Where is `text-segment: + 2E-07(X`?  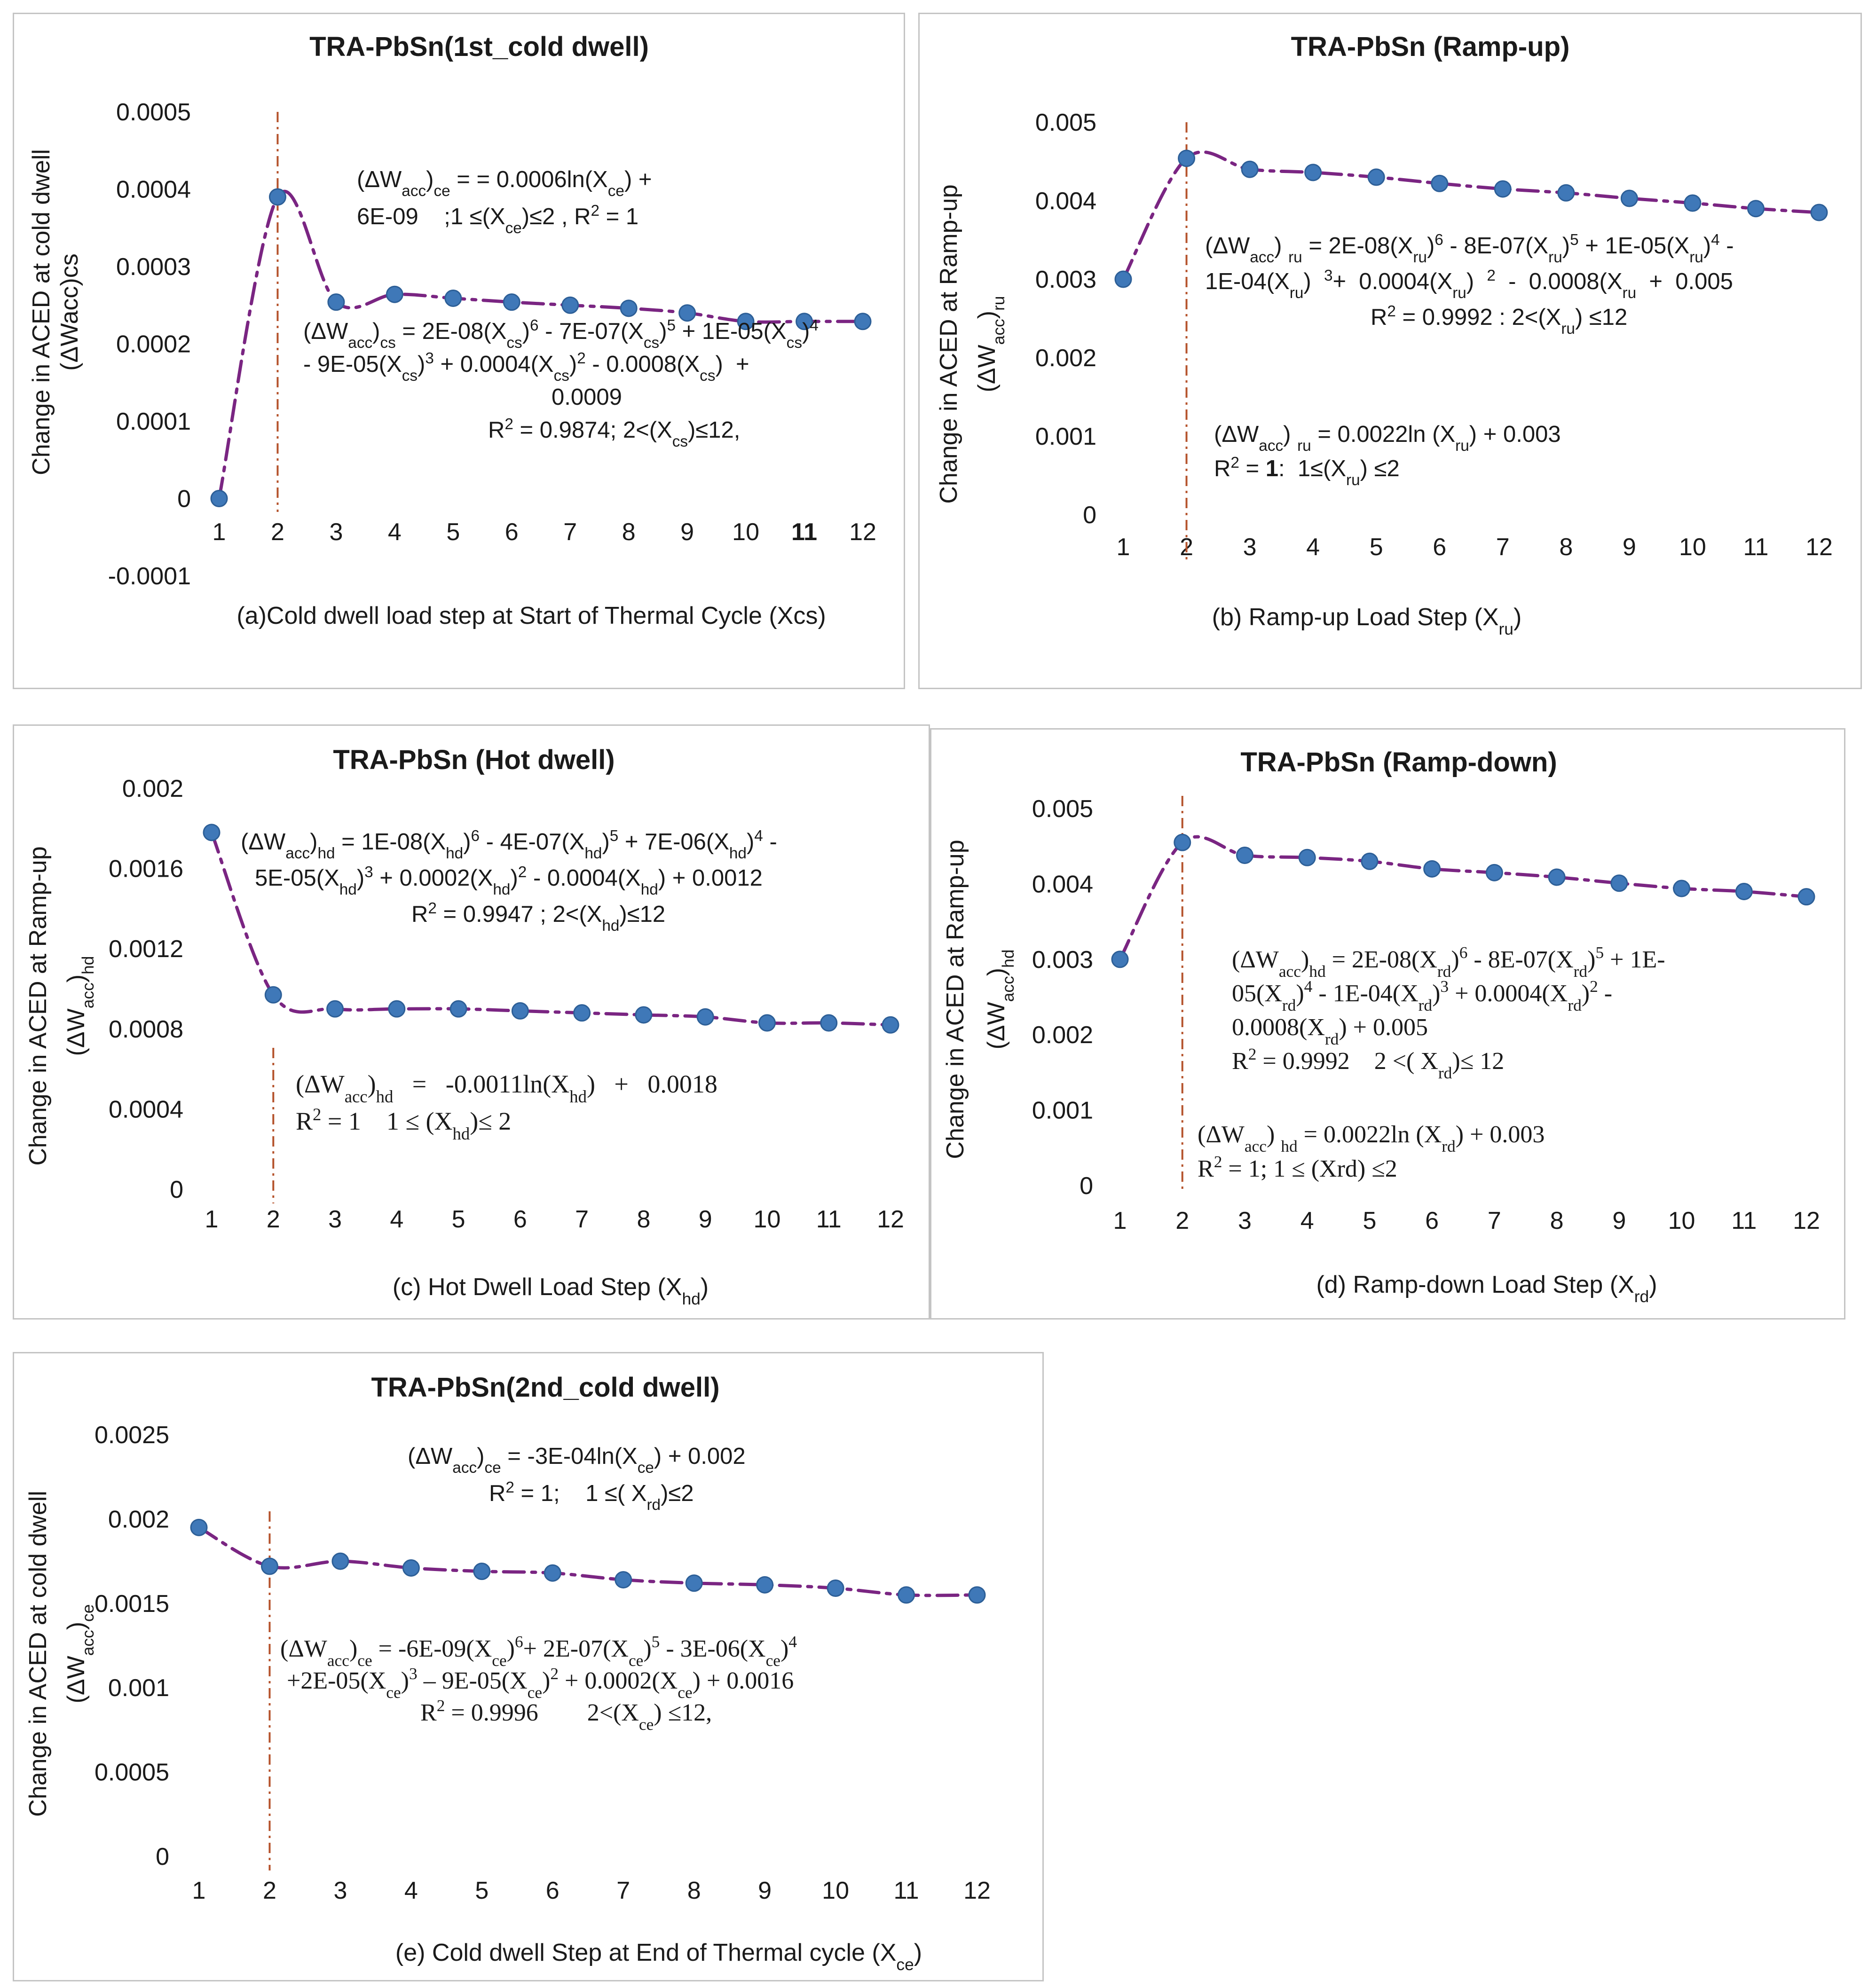
text-segment: + 2E-07(X is located at coordinates (576, 1648).